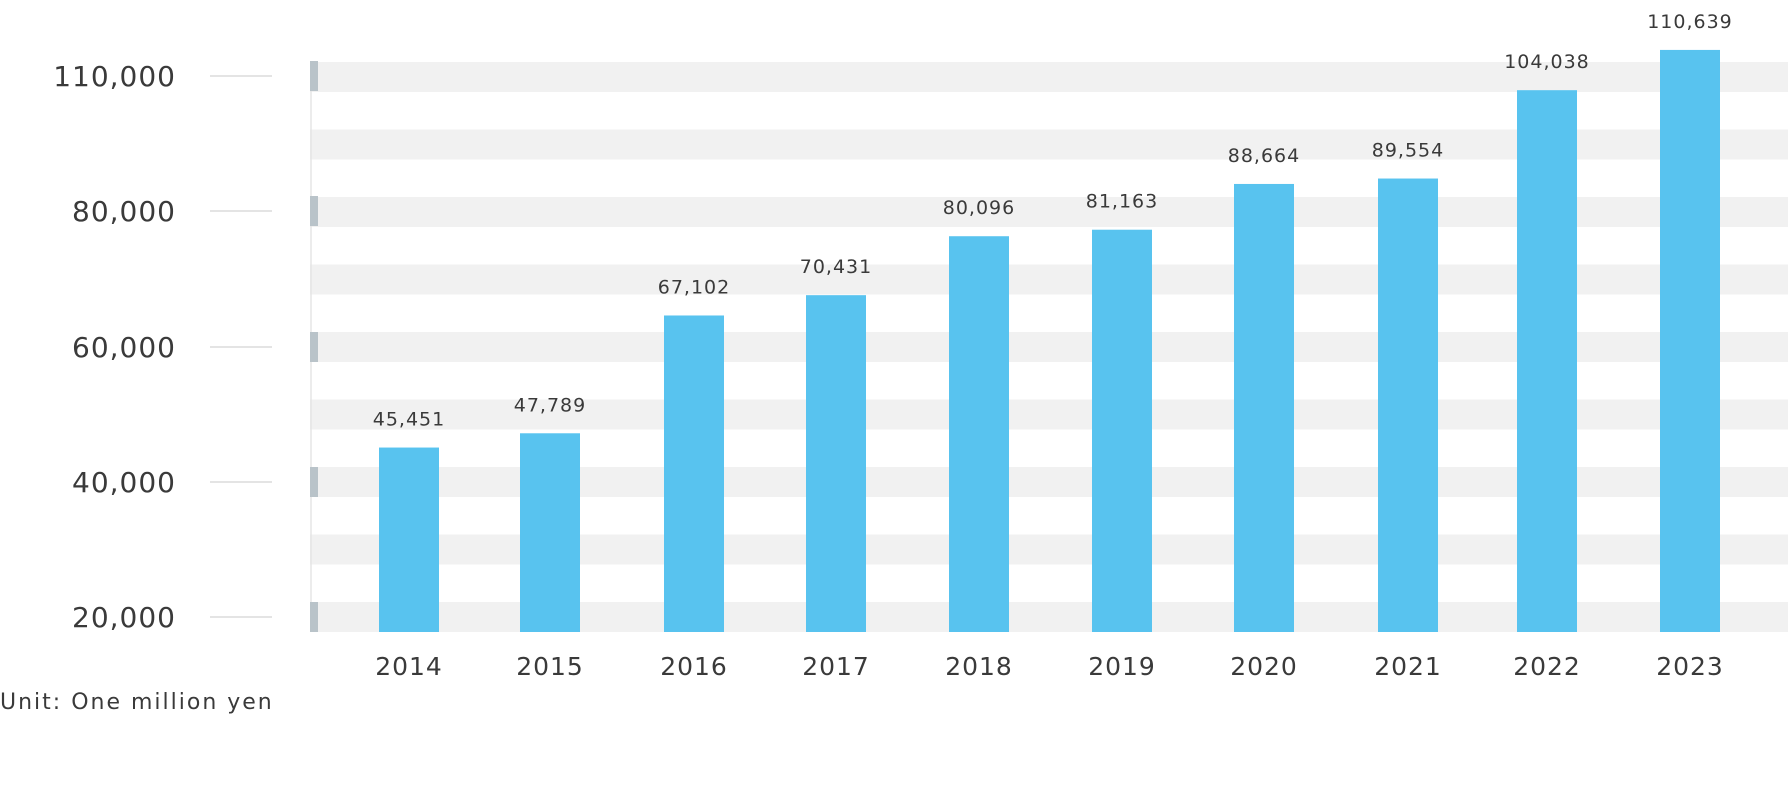 This screenshot has height=794, width=1788. I want to click on bar-value-label: 110,639, so click(1690, 22).